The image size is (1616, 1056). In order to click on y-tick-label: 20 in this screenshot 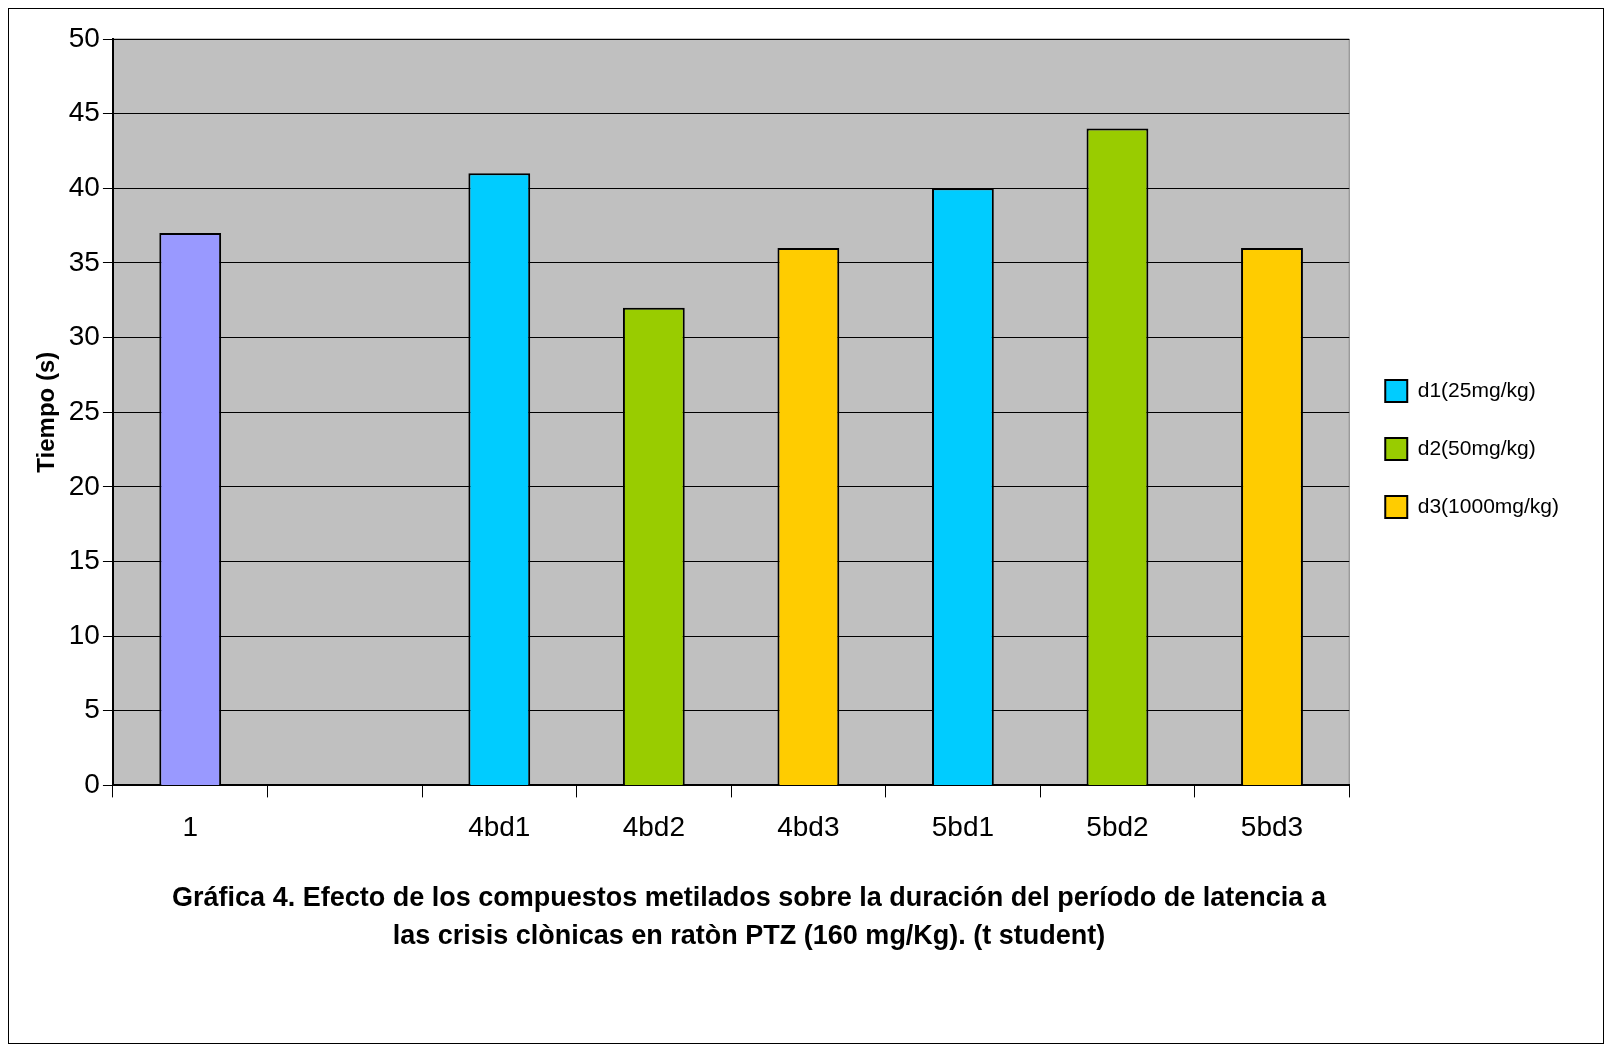, I will do `click(84, 485)`.